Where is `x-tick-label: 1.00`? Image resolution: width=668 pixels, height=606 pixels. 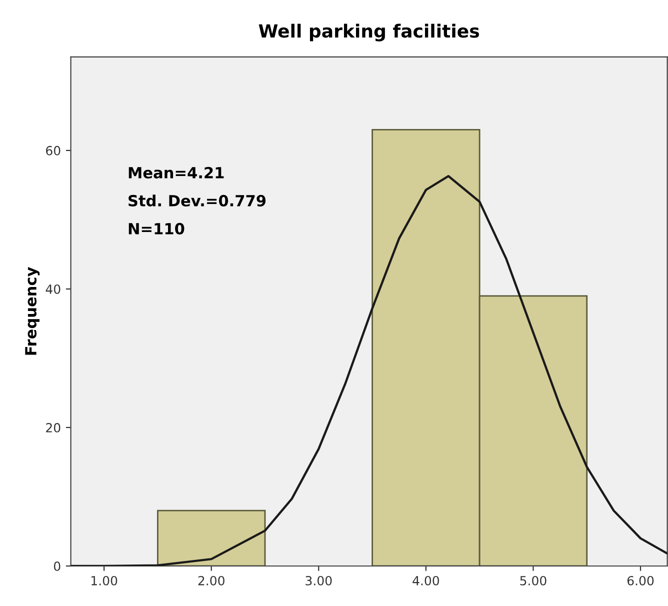 x-tick-label: 1.00 is located at coordinates (105, 581).